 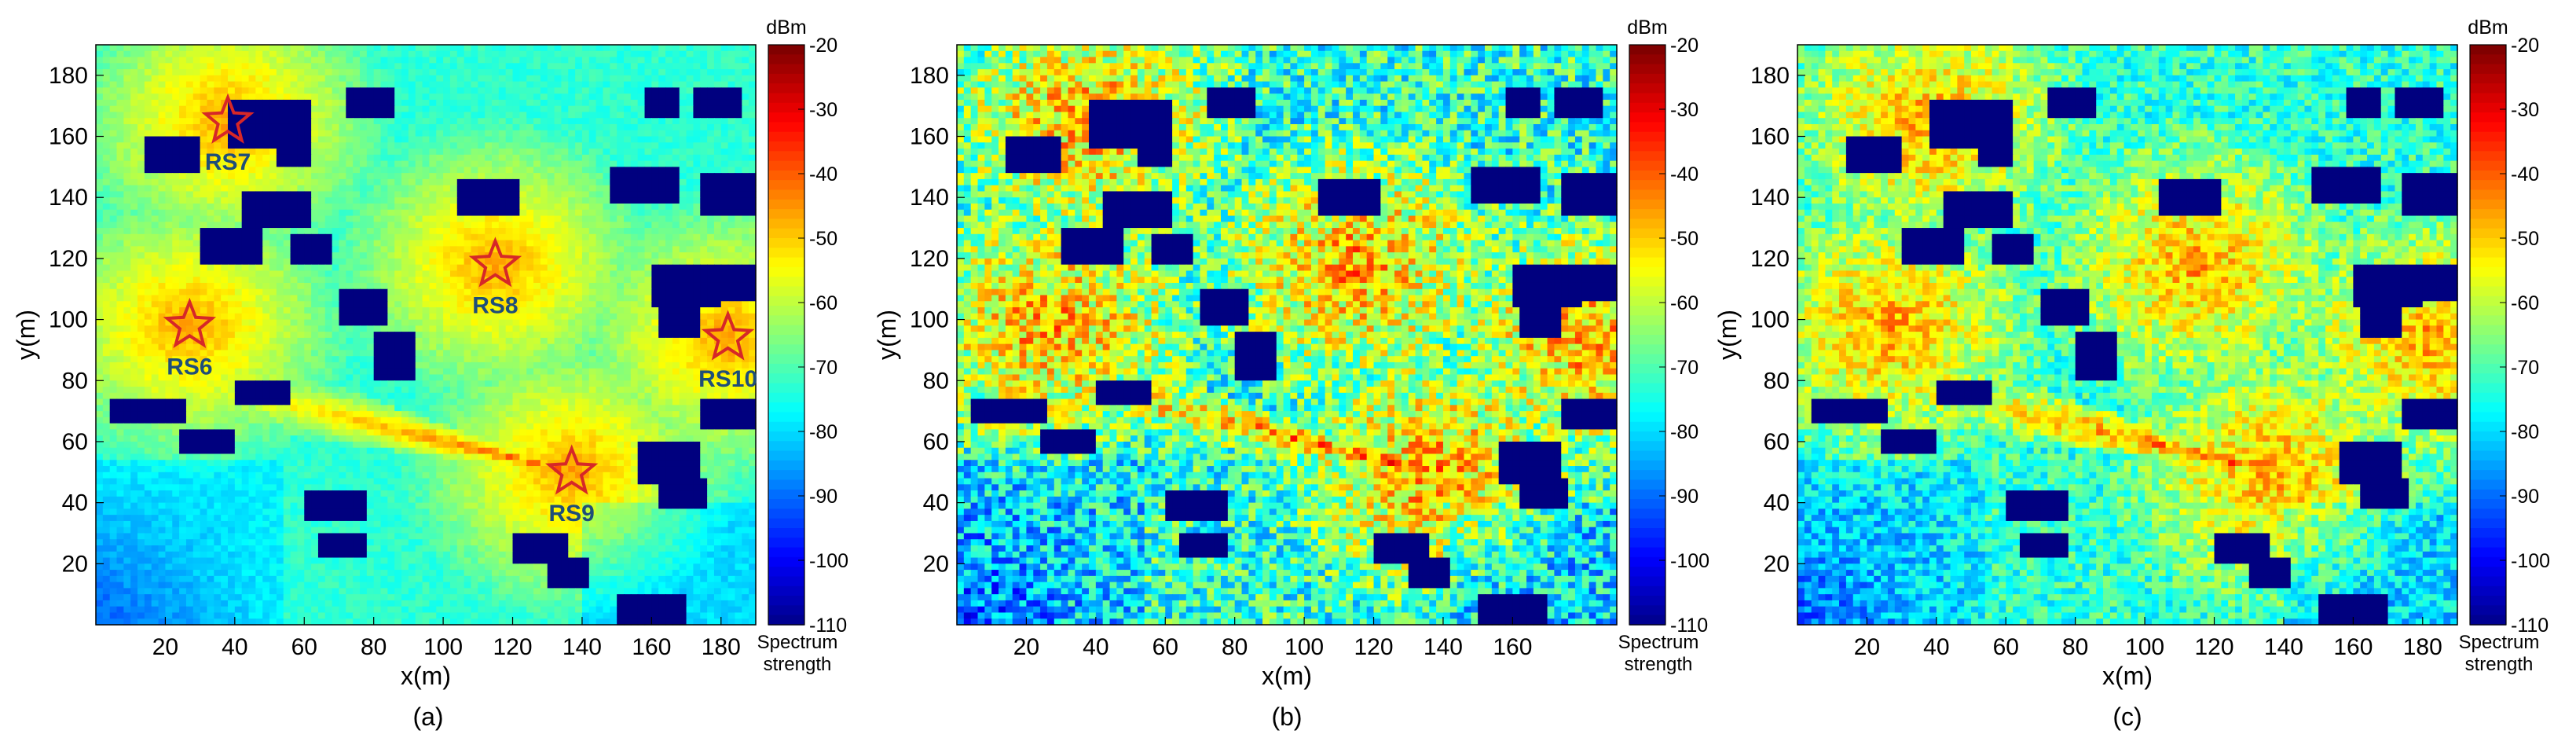 What do you see at coordinates (1286, 717) in the screenshot?
I see `panel-caption: (b)` at bounding box center [1286, 717].